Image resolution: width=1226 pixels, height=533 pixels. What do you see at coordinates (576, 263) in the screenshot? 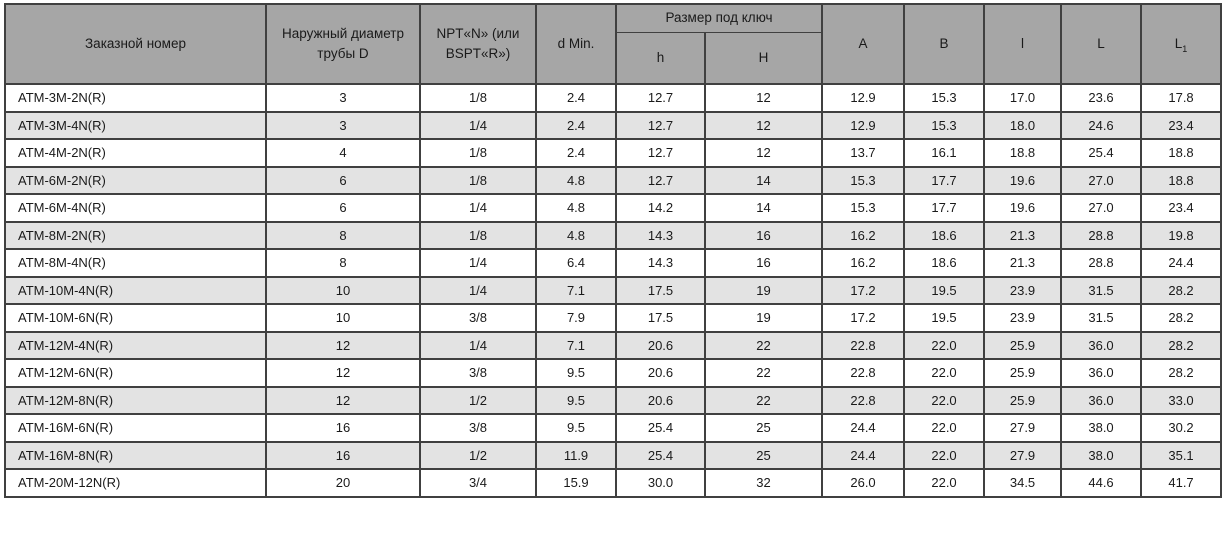
I see `value-cell: 6.4` at bounding box center [576, 263].